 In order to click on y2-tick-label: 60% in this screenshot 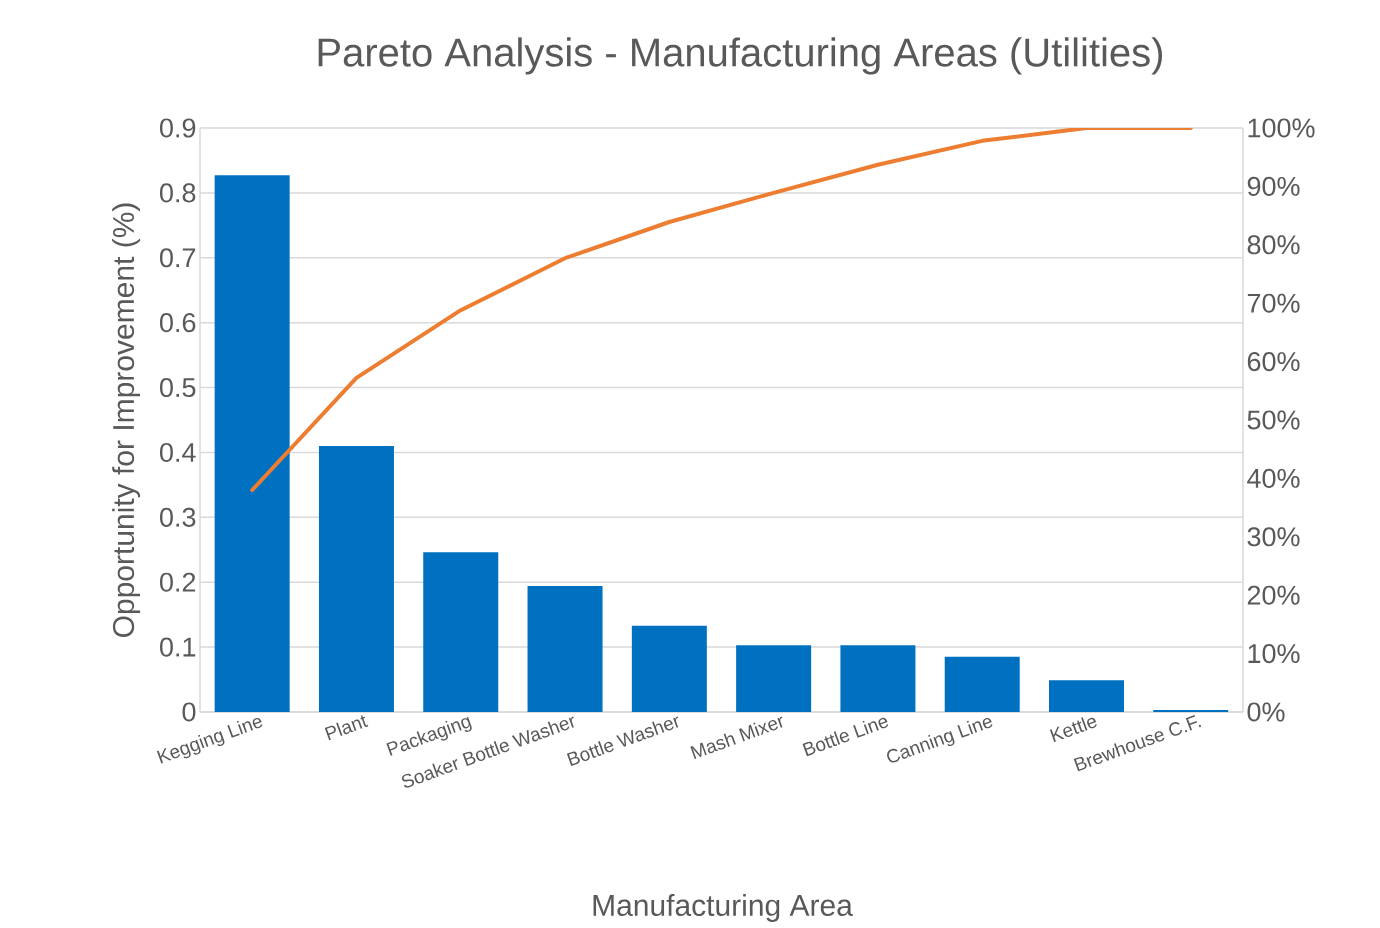, I will do `click(1273, 362)`.